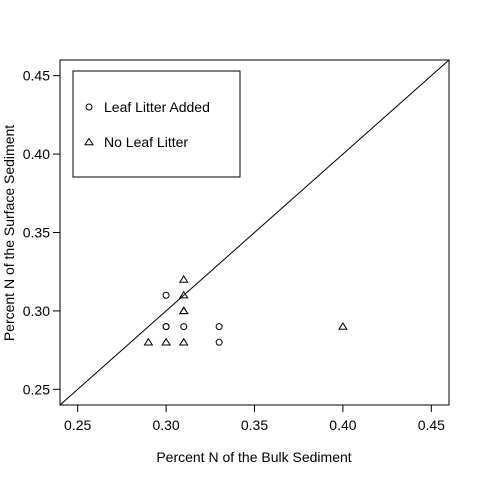 Image resolution: width=480 pixels, height=480 pixels. What do you see at coordinates (165, 425) in the screenshot?
I see `x-tick-label: 0.30` at bounding box center [165, 425].